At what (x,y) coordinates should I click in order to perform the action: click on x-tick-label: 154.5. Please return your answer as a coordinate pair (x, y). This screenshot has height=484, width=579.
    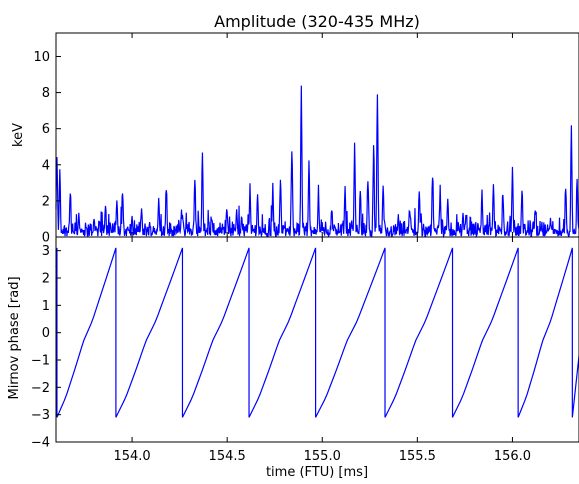
    Looking at the image, I should click on (227, 456).